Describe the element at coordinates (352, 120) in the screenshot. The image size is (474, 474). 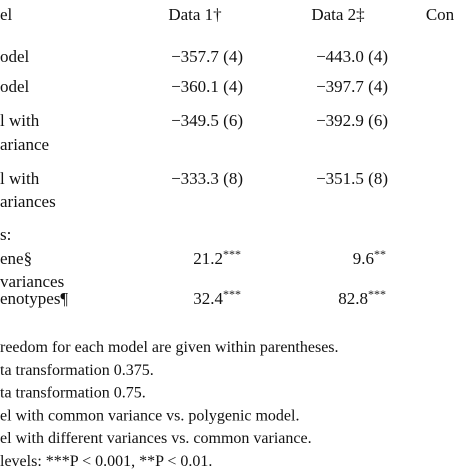
I see `cell-value: −392.9 (6)` at that location.